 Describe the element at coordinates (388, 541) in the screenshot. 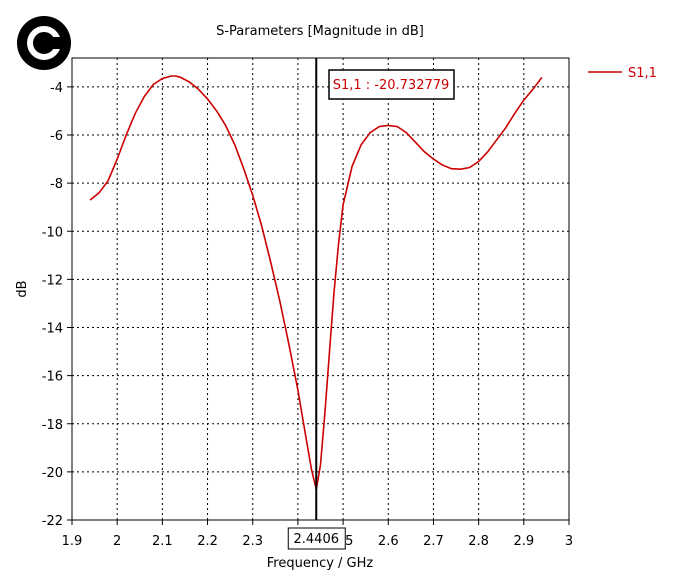

I see `x-tick-label: 2.6` at that location.